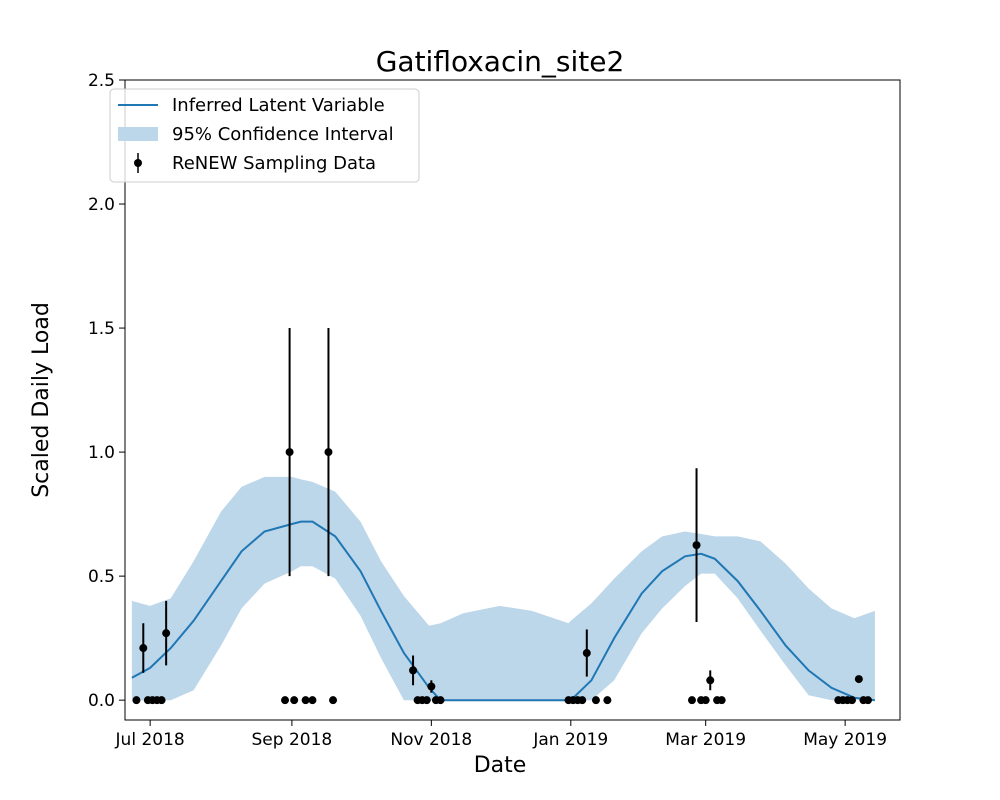  What do you see at coordinates (138, 163) in the screenshot?
I see `legend-point-swatch` at bounding box center [138, 163].